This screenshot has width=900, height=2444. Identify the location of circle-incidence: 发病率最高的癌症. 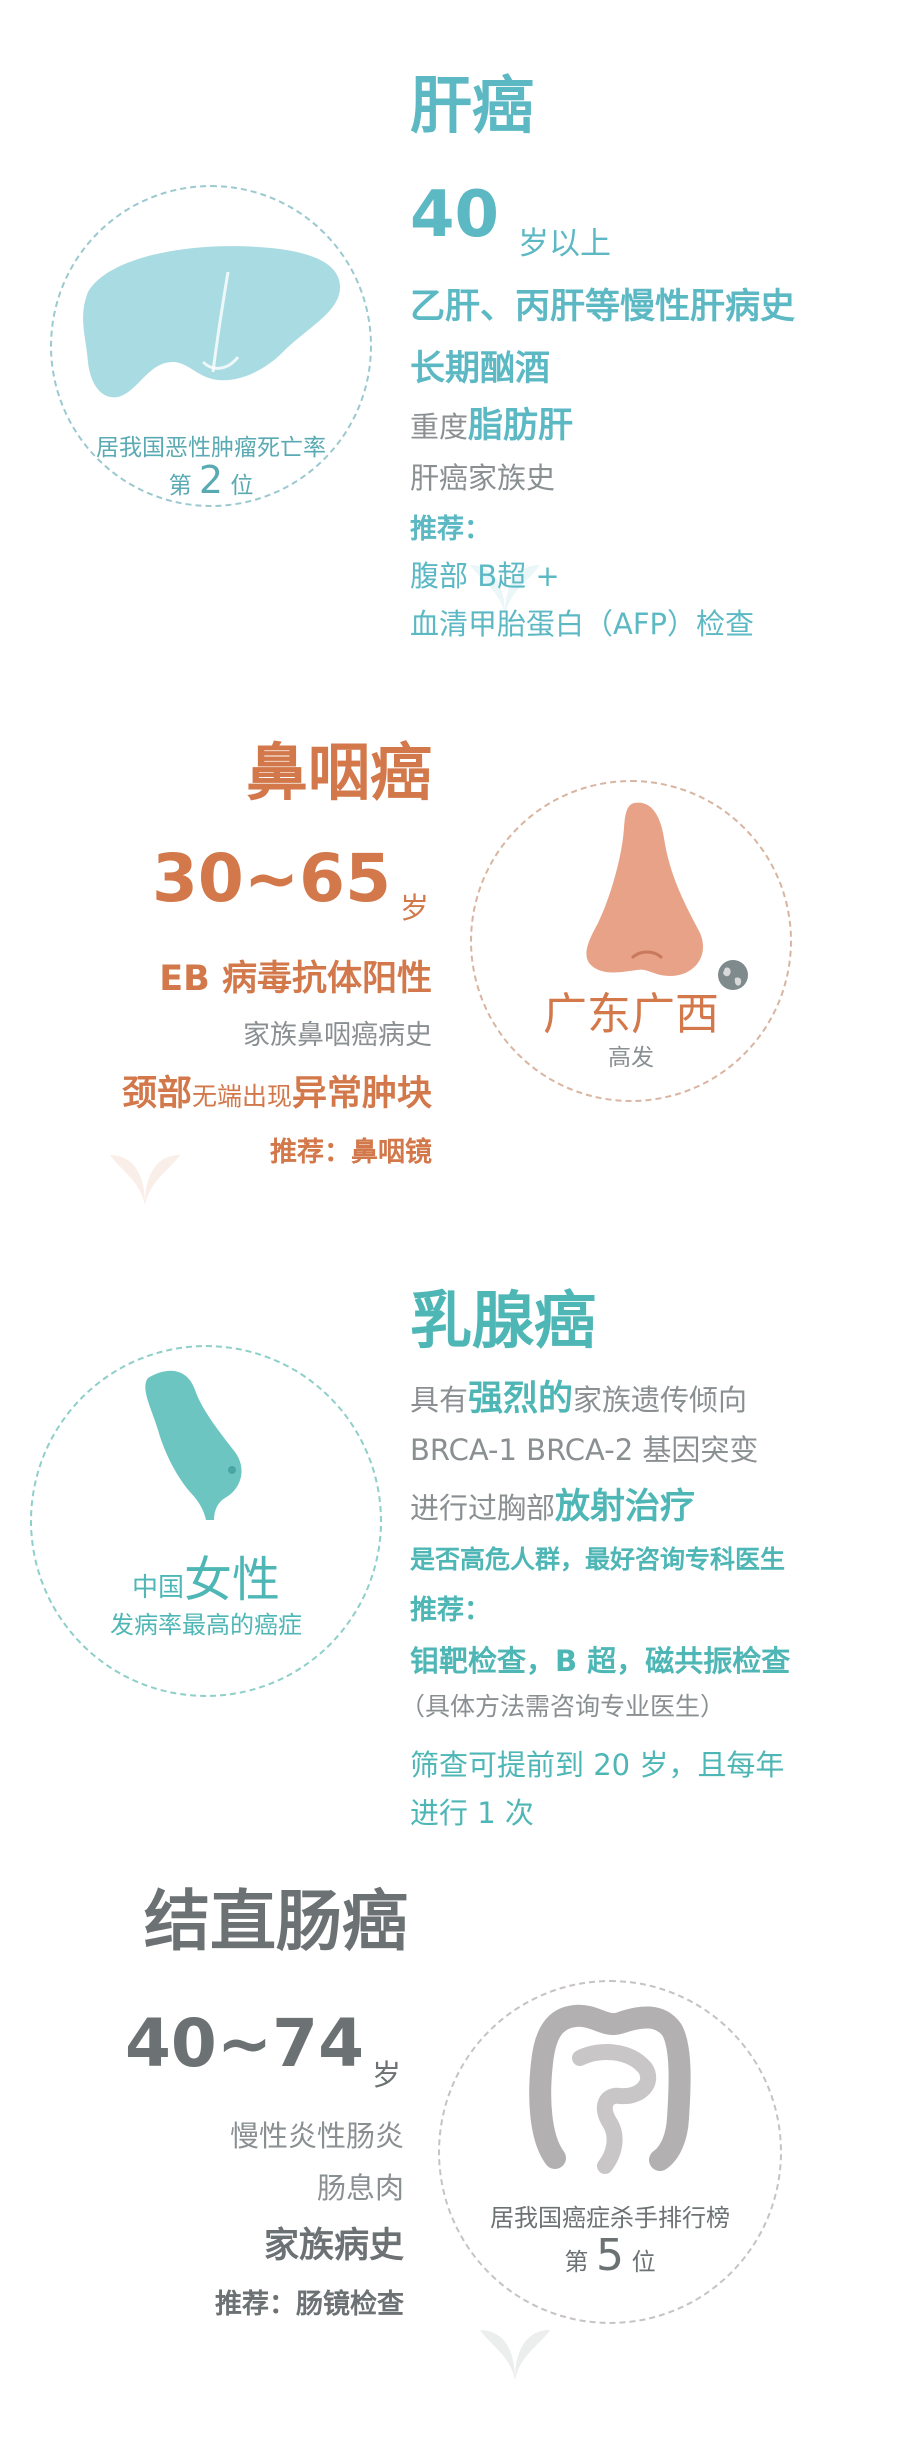
(206, 1625).